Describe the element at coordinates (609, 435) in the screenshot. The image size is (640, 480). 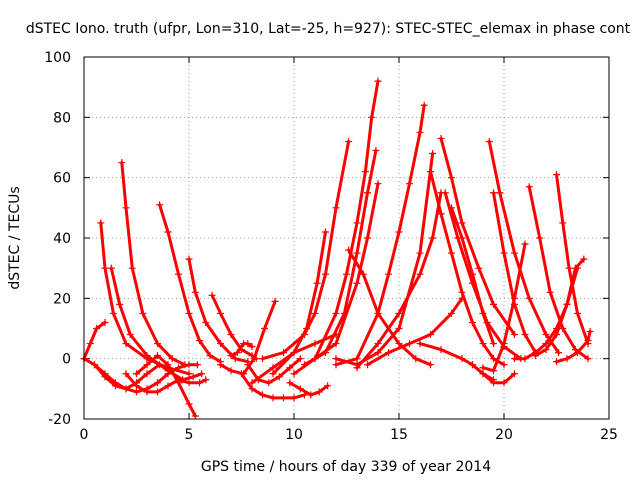
I see `x-tick-label: 25` at that location.